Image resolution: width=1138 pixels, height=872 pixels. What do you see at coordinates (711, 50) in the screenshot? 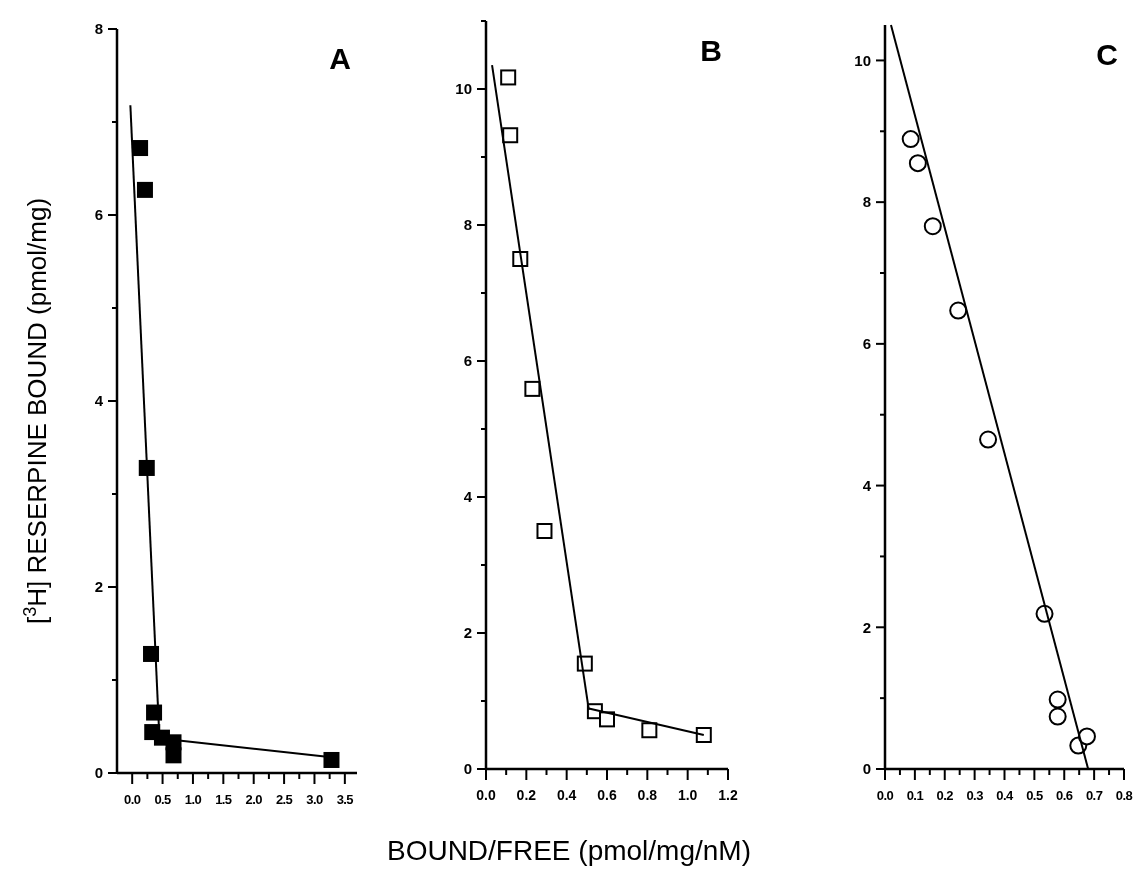
I see `chart-title: B` at bounding box center [711, 50].